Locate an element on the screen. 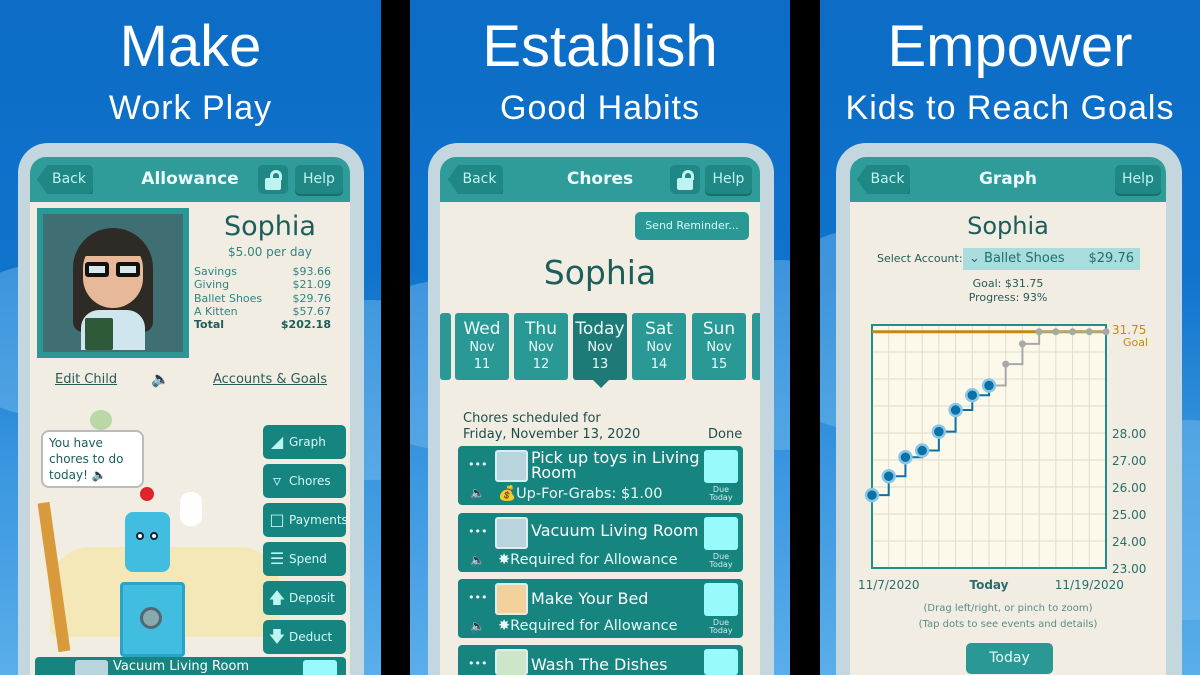 The width and height of the screenshot is (1200, 675). button-label: Graph is located at coordinates (307, 442).